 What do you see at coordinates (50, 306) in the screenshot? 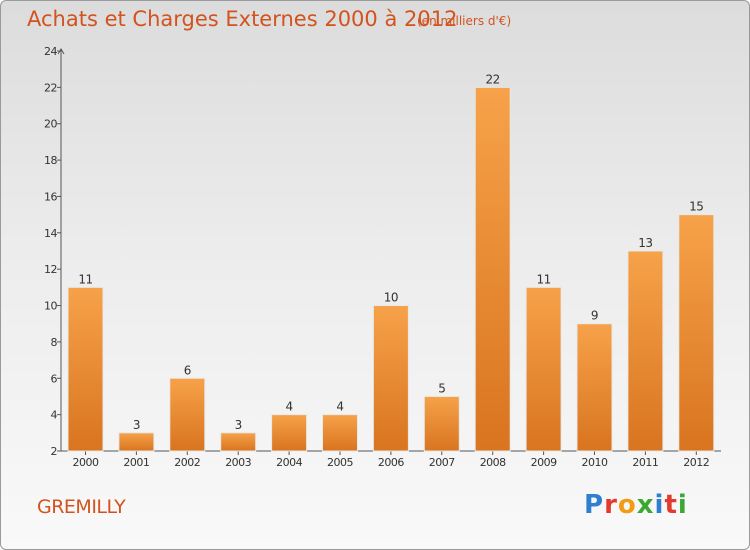
I see `y-tick-label: 10` at bounding box center [50, 306].